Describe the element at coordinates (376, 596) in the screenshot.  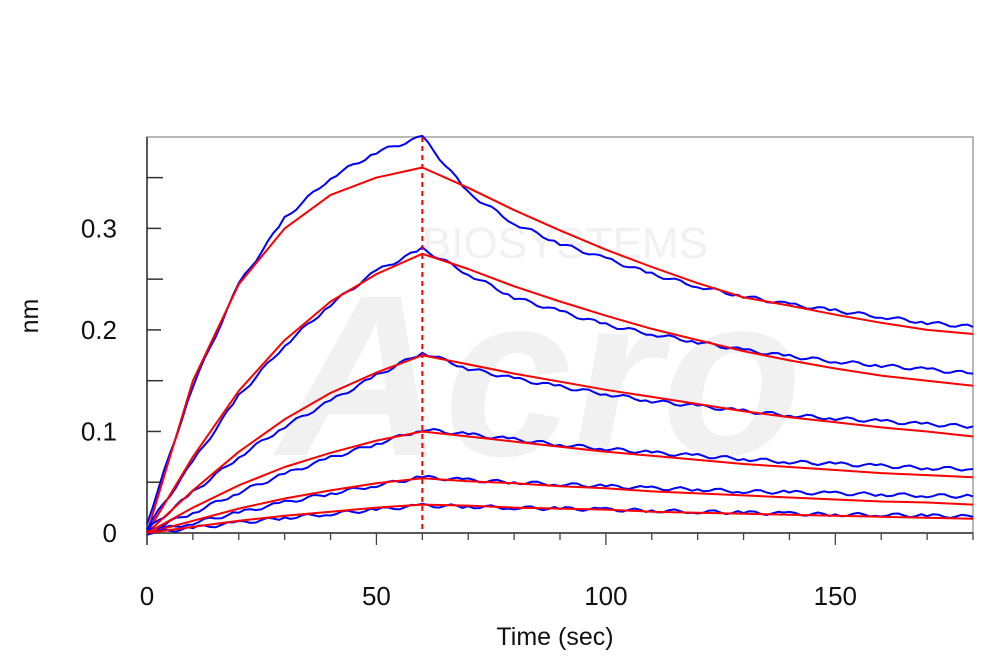
I see `x-tick-label: 50` at that location.